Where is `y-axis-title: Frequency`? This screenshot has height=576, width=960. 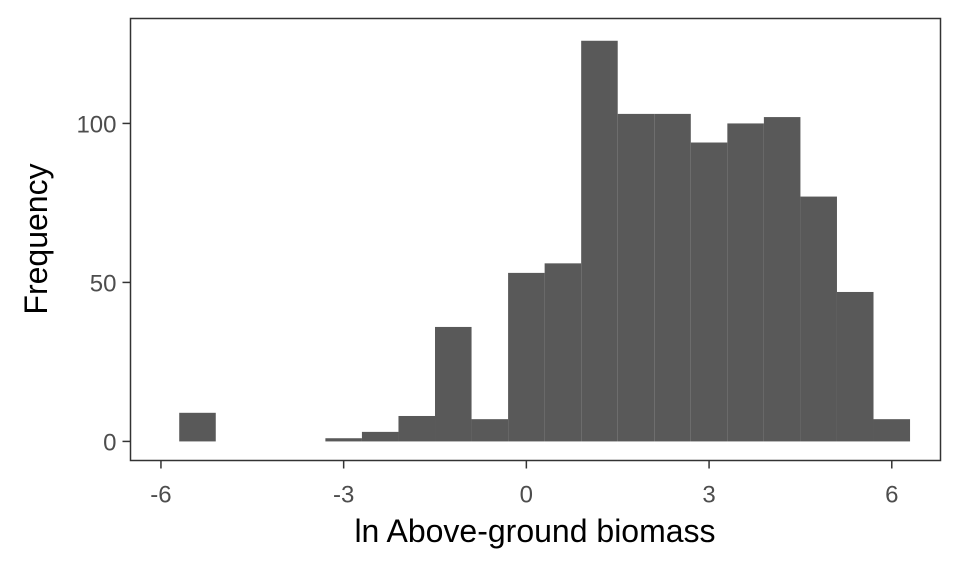 y-axis-title: Frequency is located at coordinates (36, 238).